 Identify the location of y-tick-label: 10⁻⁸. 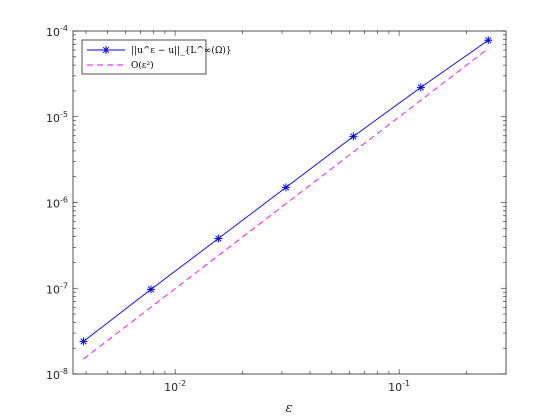
(57, 374).